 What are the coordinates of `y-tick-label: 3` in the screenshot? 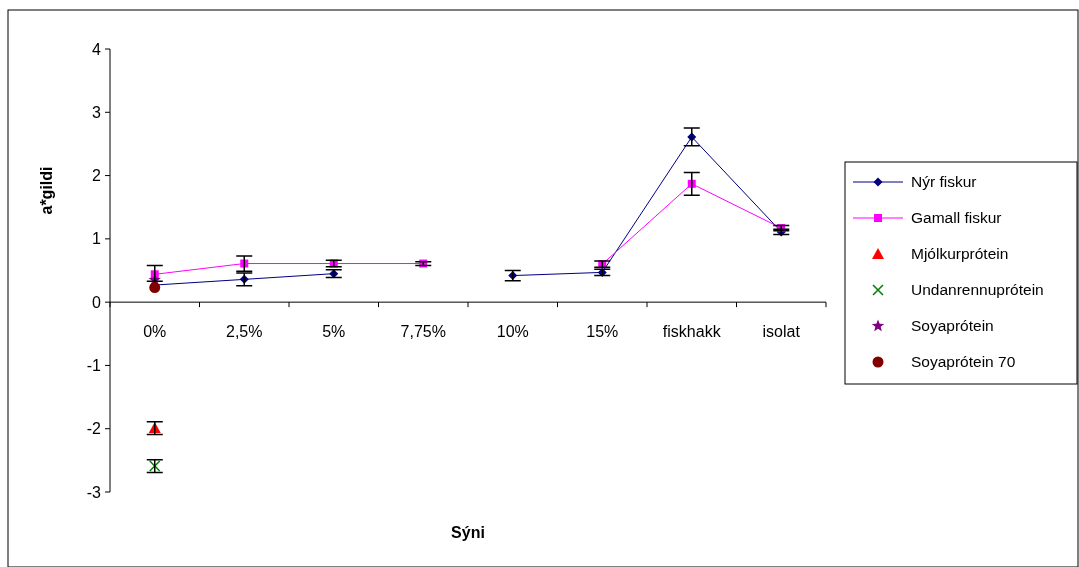 It's located at (97, 112).